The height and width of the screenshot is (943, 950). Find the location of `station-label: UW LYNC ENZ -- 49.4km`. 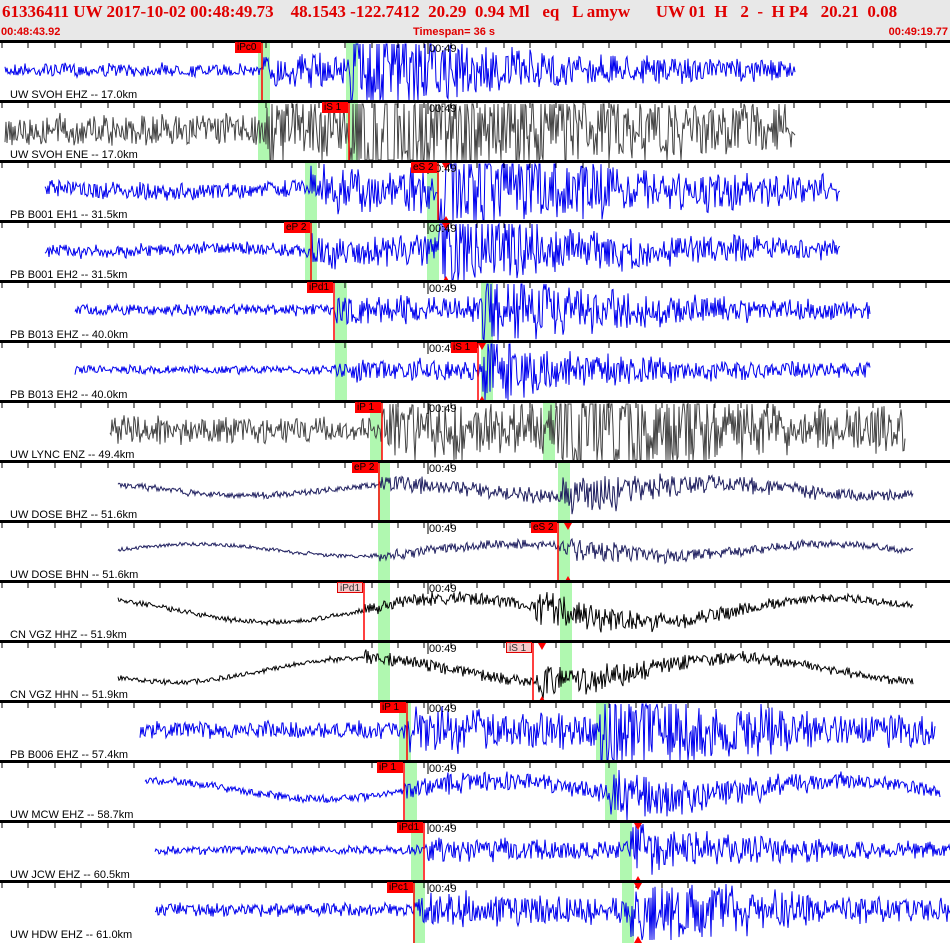

station-label: UW LYNC ENZ -- 49.4km is located at coordinates (72, 455).